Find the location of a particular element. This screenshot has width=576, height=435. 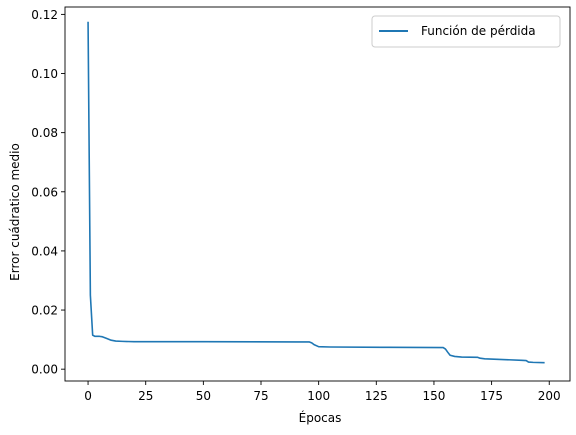

x-tick-label: 150 is located at coordinates (433, 396).